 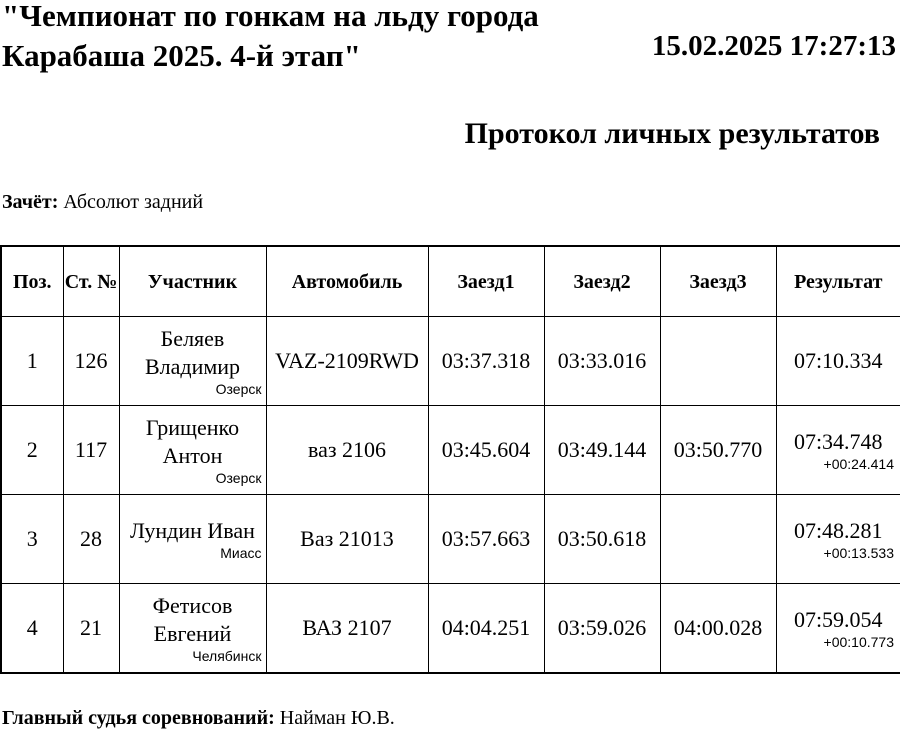 What do you see at coordinates (337, 718) in the screenshot?
I see `chief-judge-name: Найман Ю.В.` at bounding box center [337, 718].